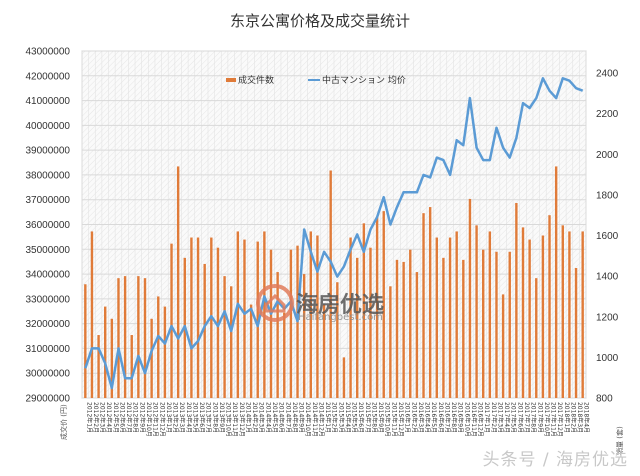 The width and height of the screenshot is (640, 476). I want to click on svg-text: 2200, so click(607, 114).